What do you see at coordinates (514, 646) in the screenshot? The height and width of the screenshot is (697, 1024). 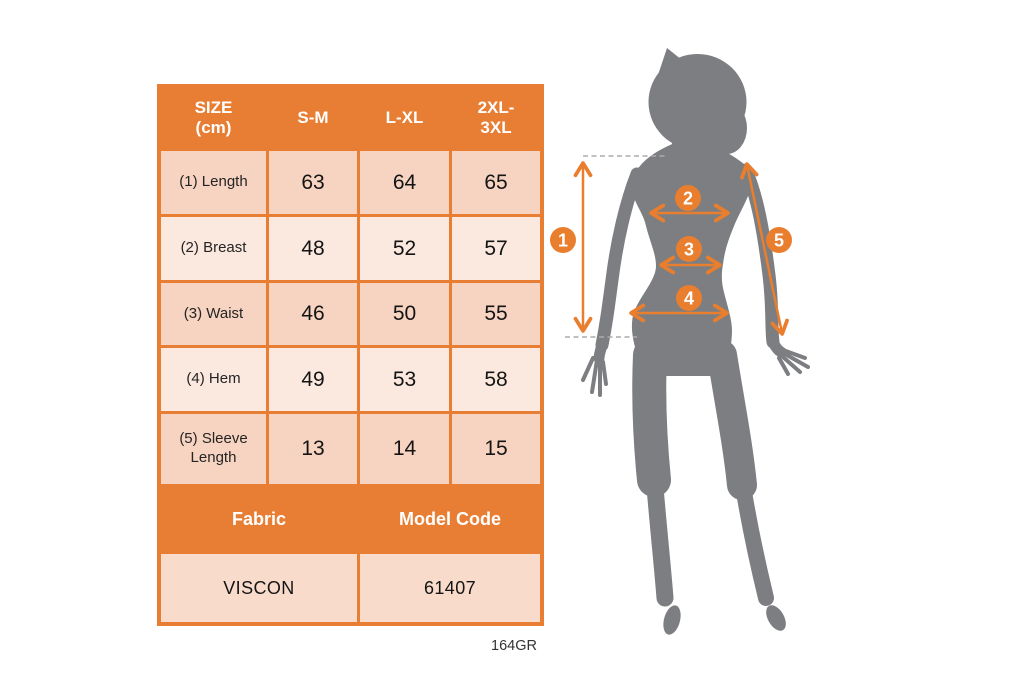 I see `footer-code: 164GR` at bounding box center [514, 646].